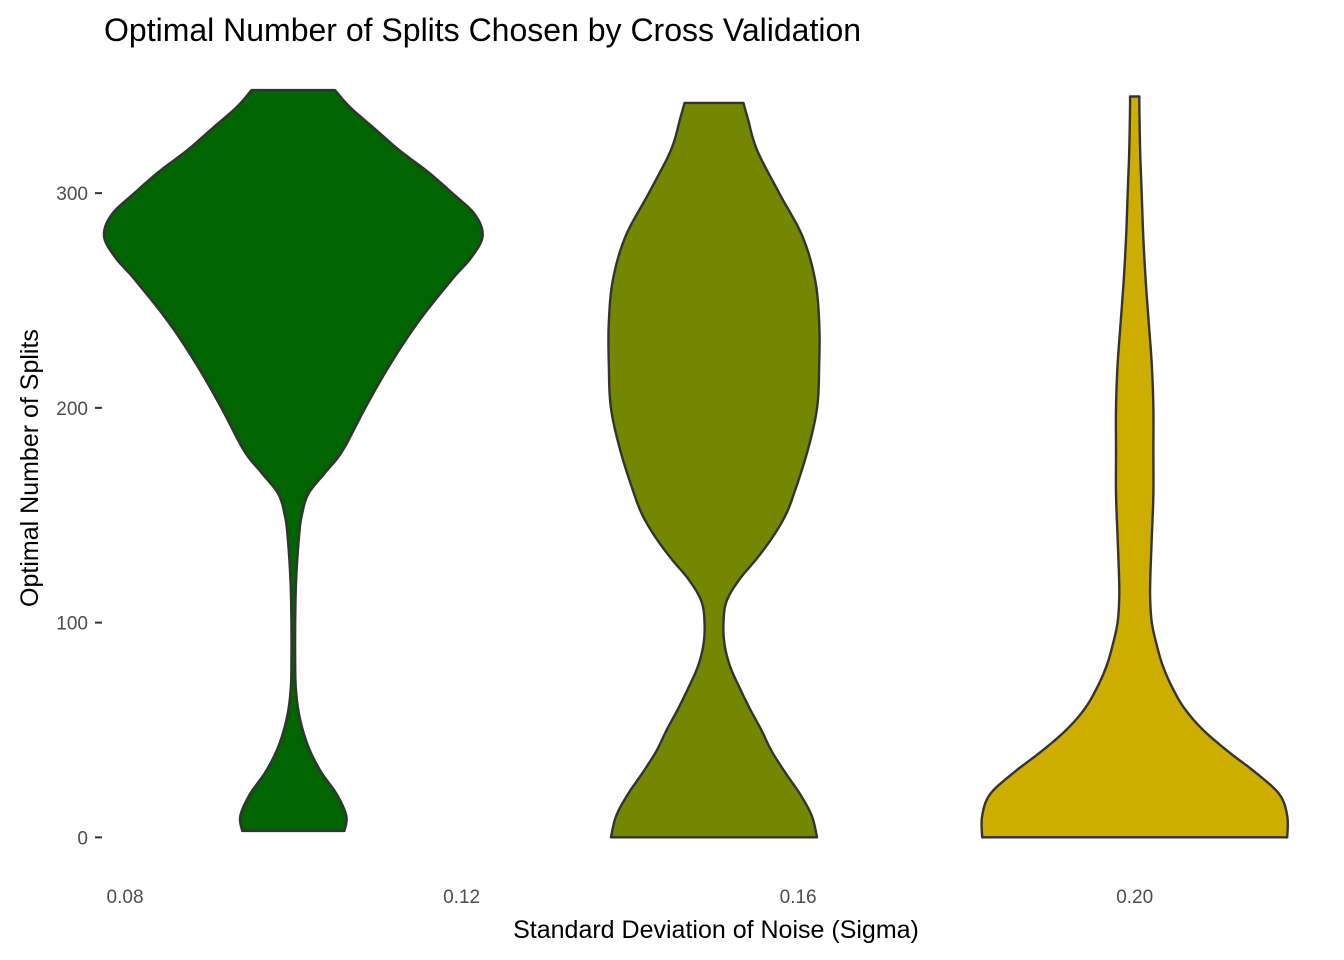  What do you see at coordinates (630, 897) in the screenshot?
I see `x-axis: 0.08 0.12 0.16 0.20` at bounding box center [630, 897].